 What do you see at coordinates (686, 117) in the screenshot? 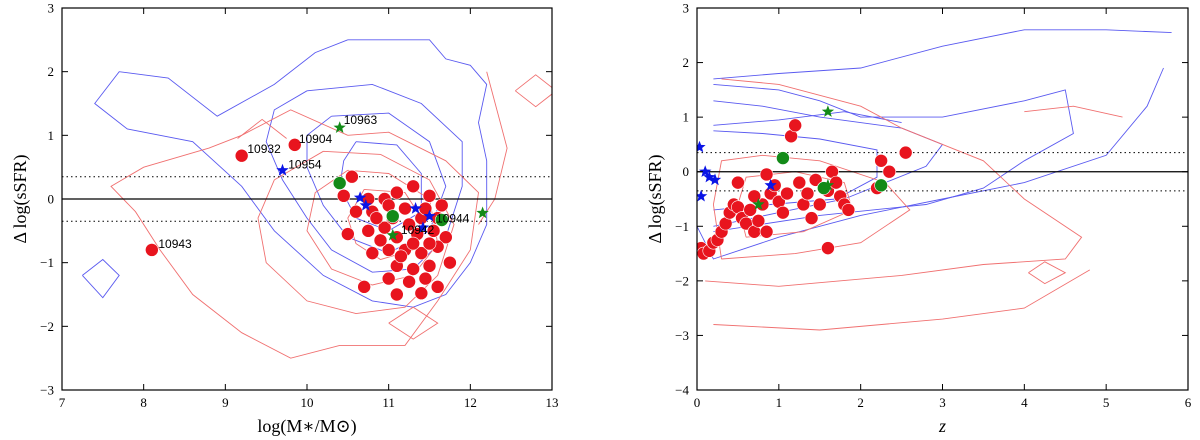
I see `y-tick-label: 1` at bounding box center [686, 117].